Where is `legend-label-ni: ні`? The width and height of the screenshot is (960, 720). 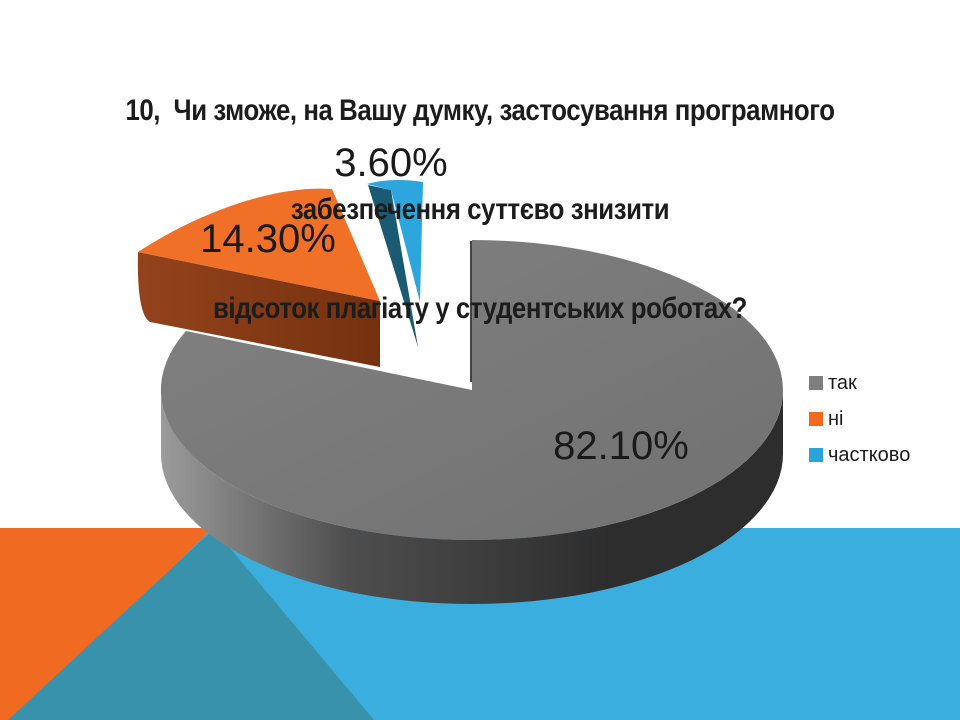 legend-label-ni: ні is located at coordinates (836, 418).